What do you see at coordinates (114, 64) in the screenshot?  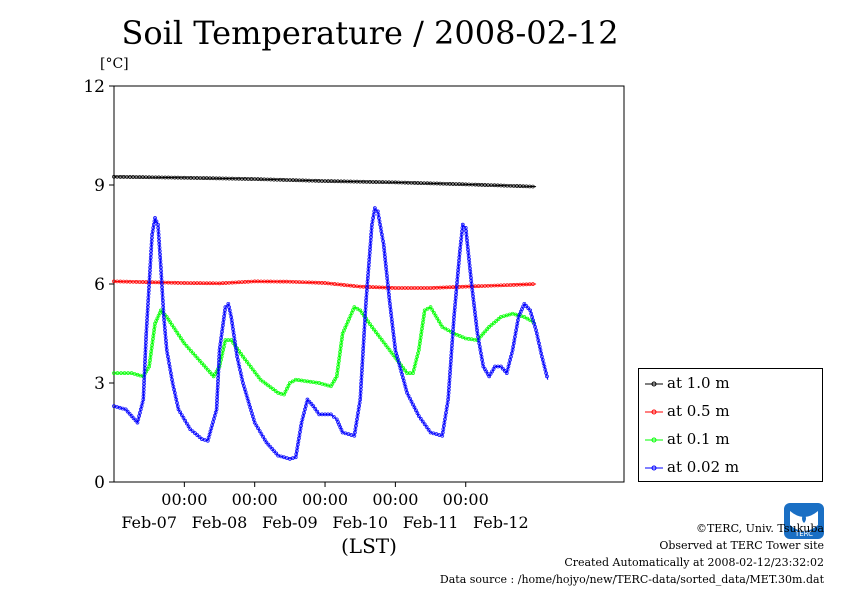 I see `y-unit-label: [°C]` at bounding box center [114, 64].